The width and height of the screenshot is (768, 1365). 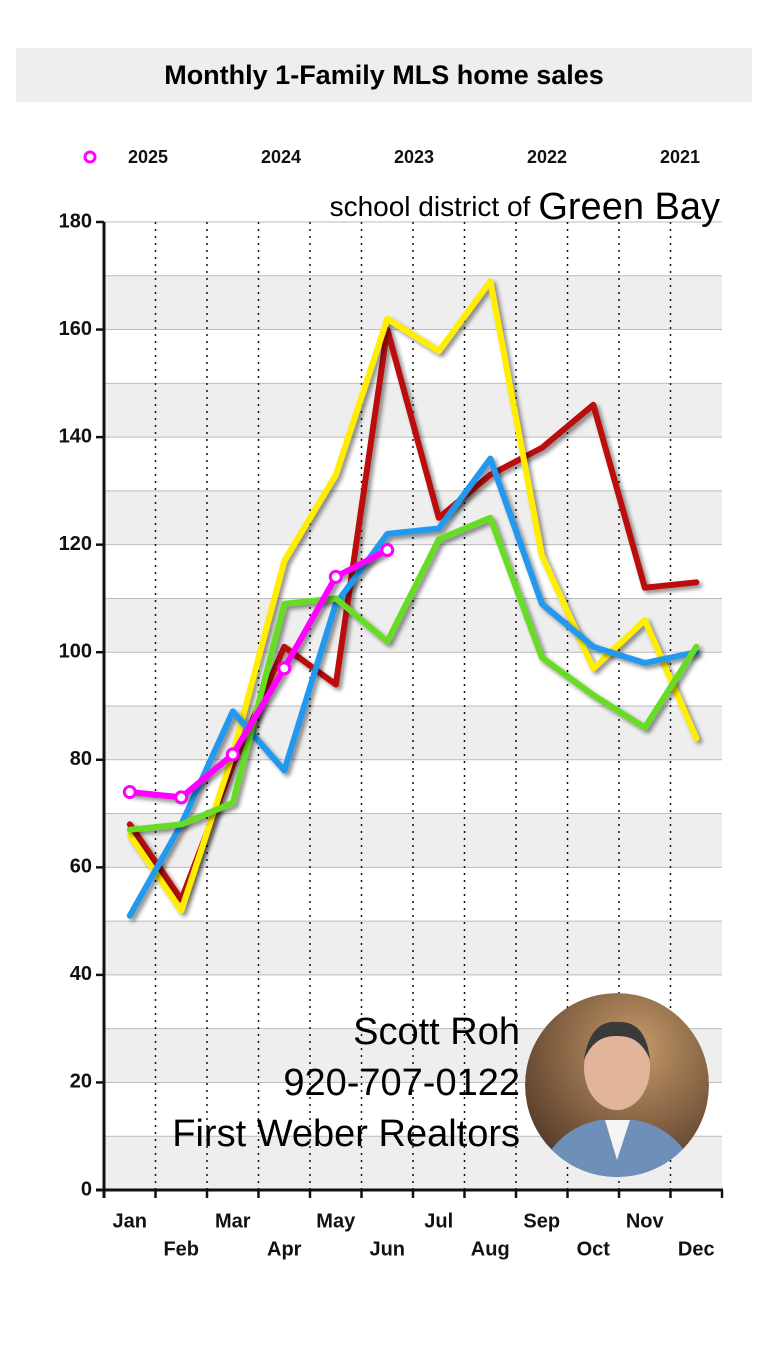 I want to click on contact-name: Scott Roh, so click(x=436, y=1032).